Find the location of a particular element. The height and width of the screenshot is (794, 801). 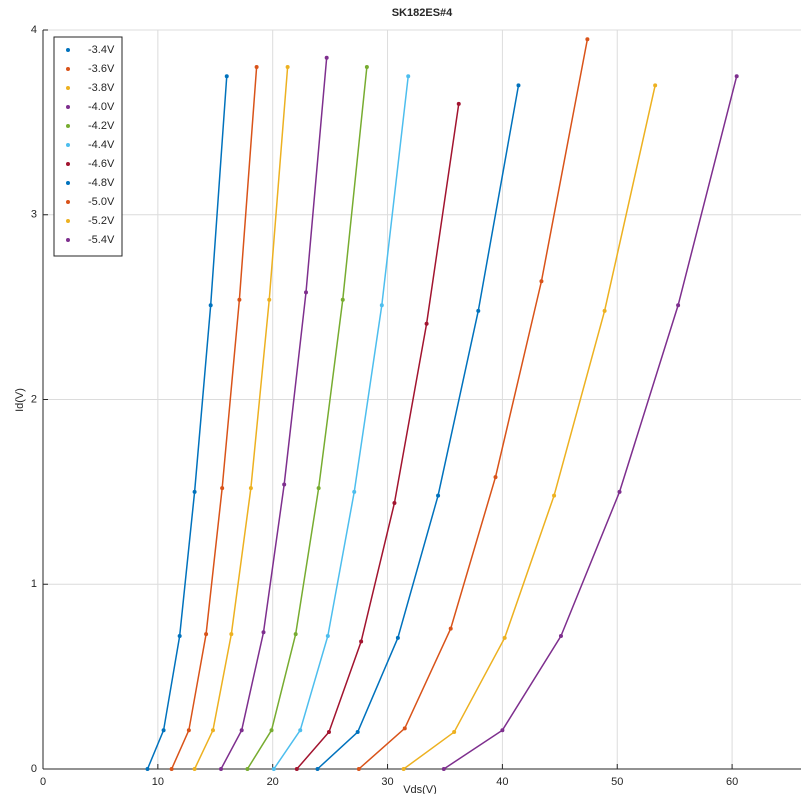

y-axis-label: Id(V) is located at coordinates (20, 400).